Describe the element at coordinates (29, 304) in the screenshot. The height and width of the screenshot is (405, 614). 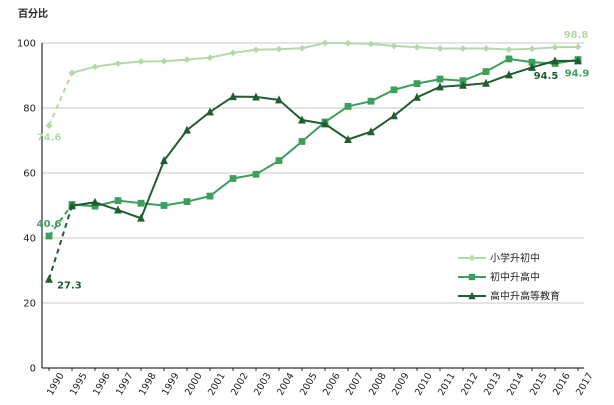
I see `y-tick-label: 20` at that location.